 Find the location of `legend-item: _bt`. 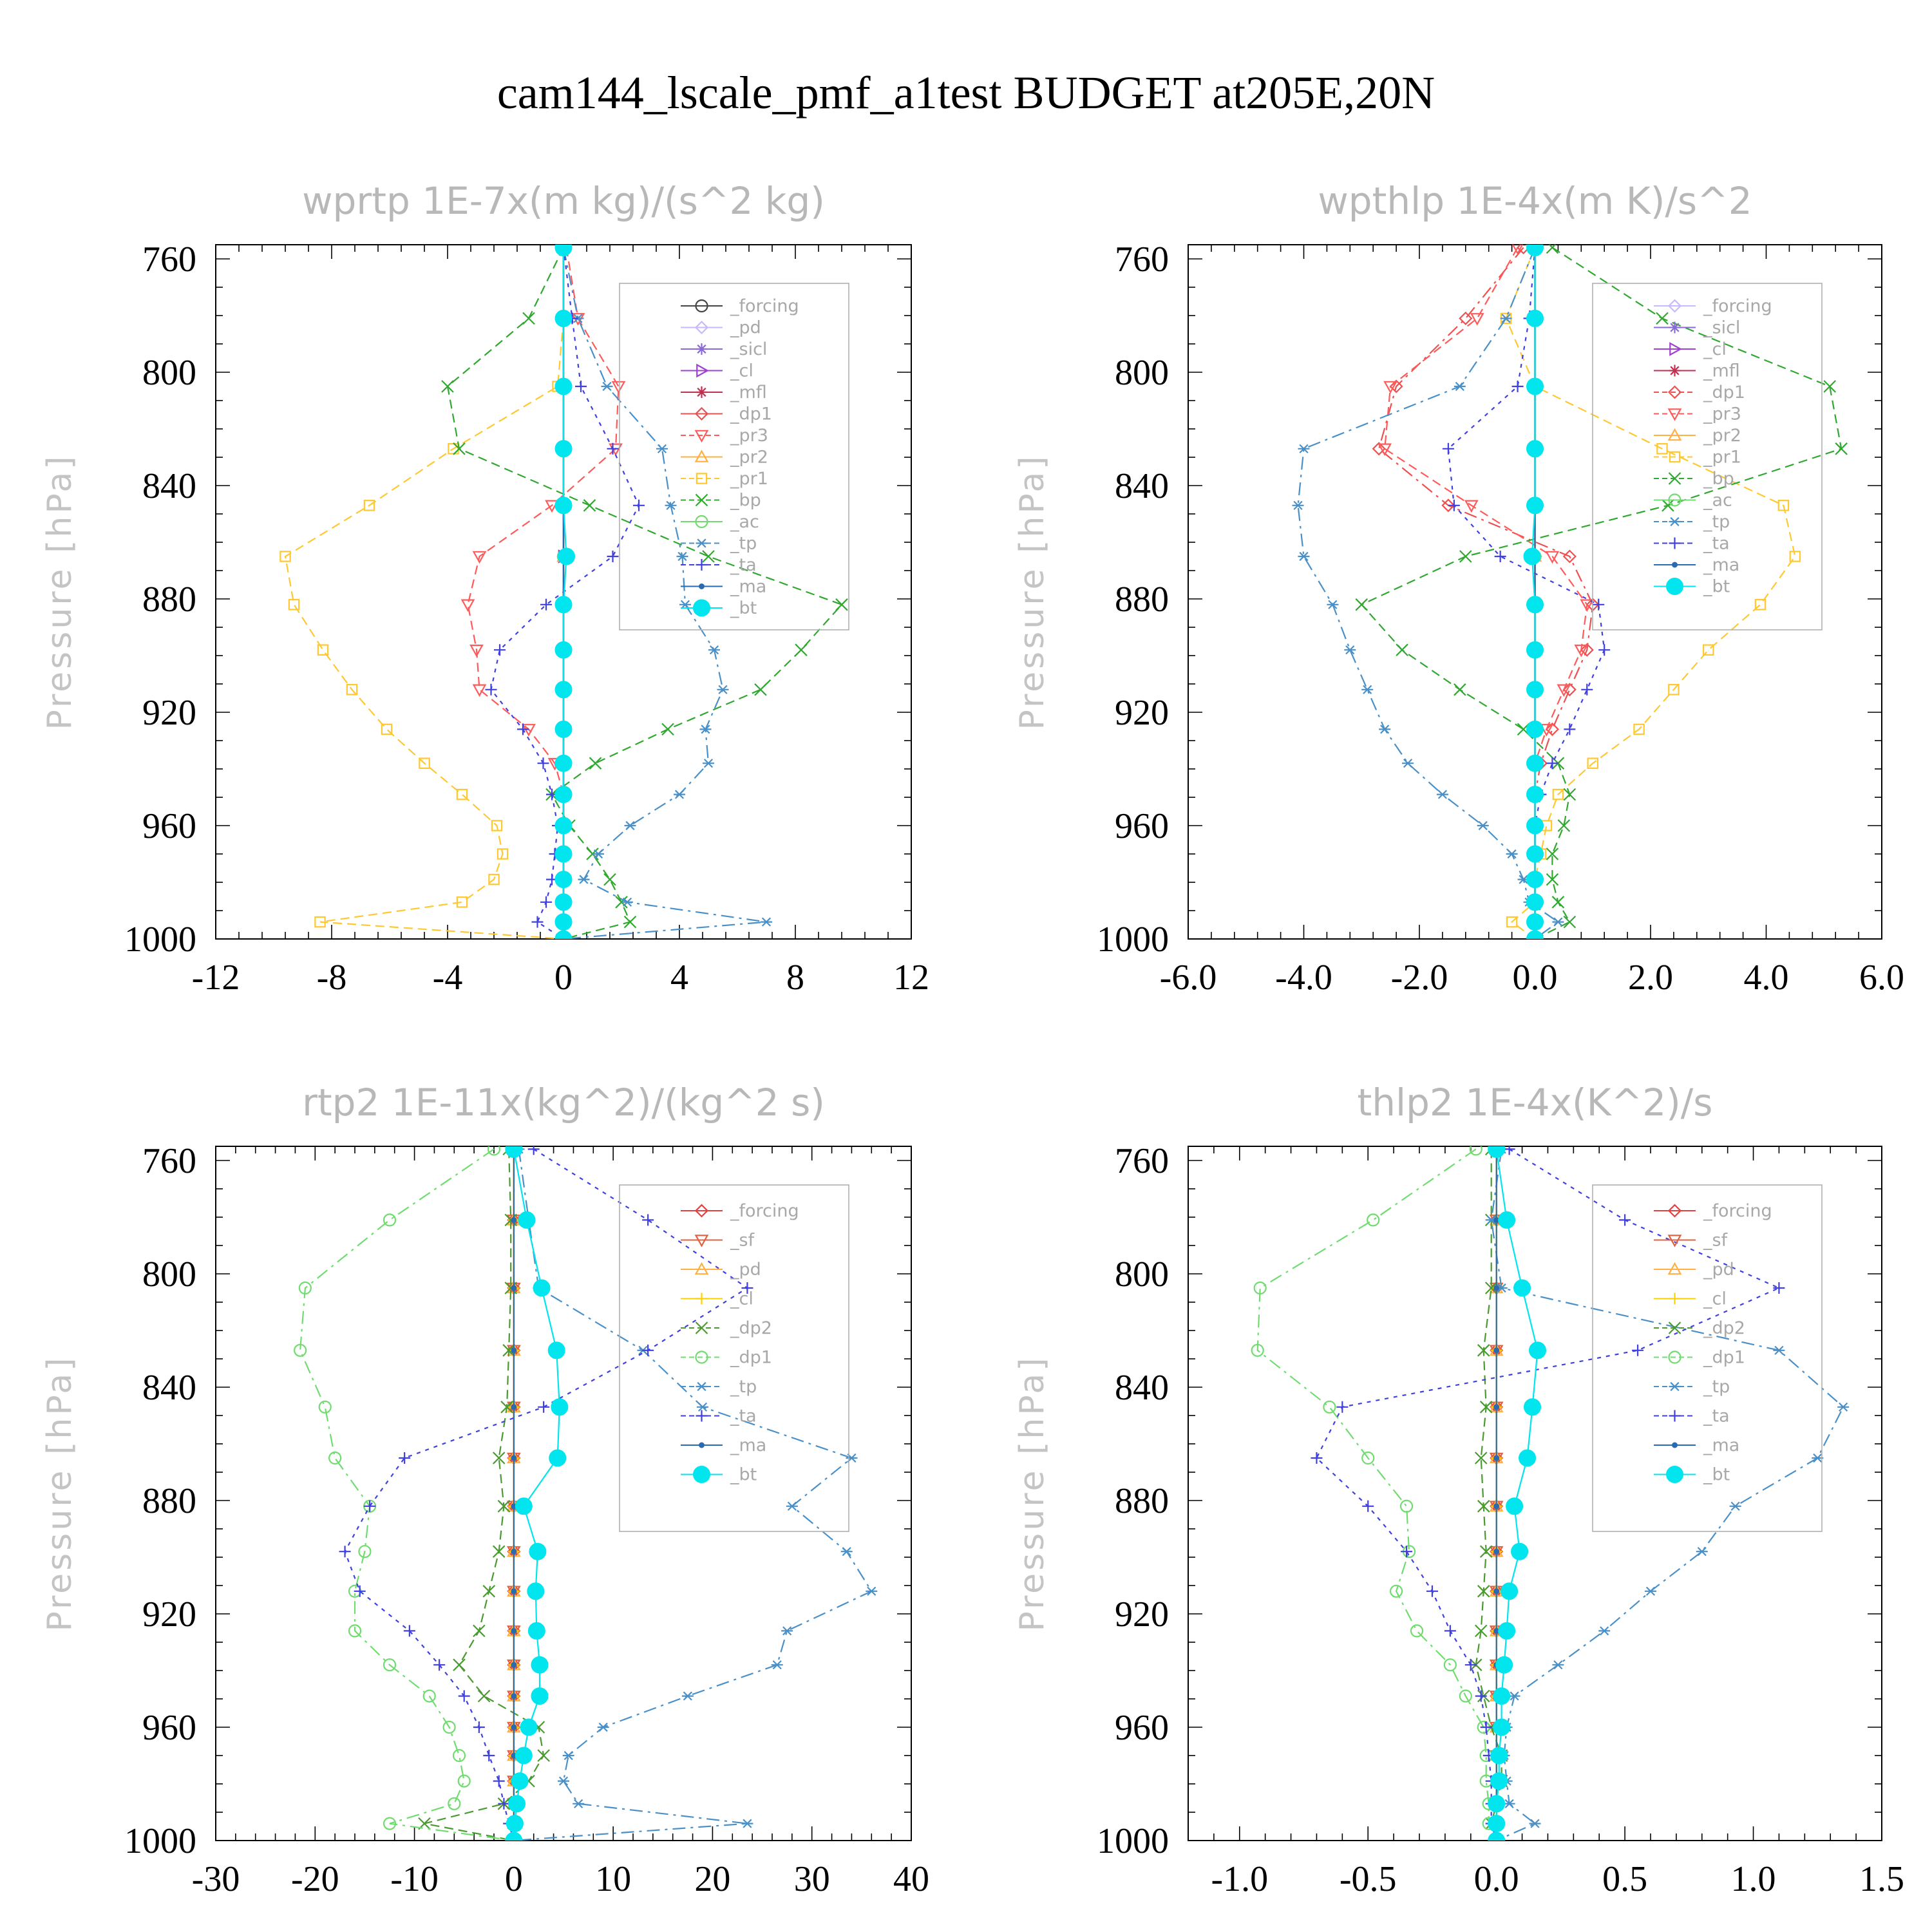

legend-item: _bt is located at coordinates (719, 608).